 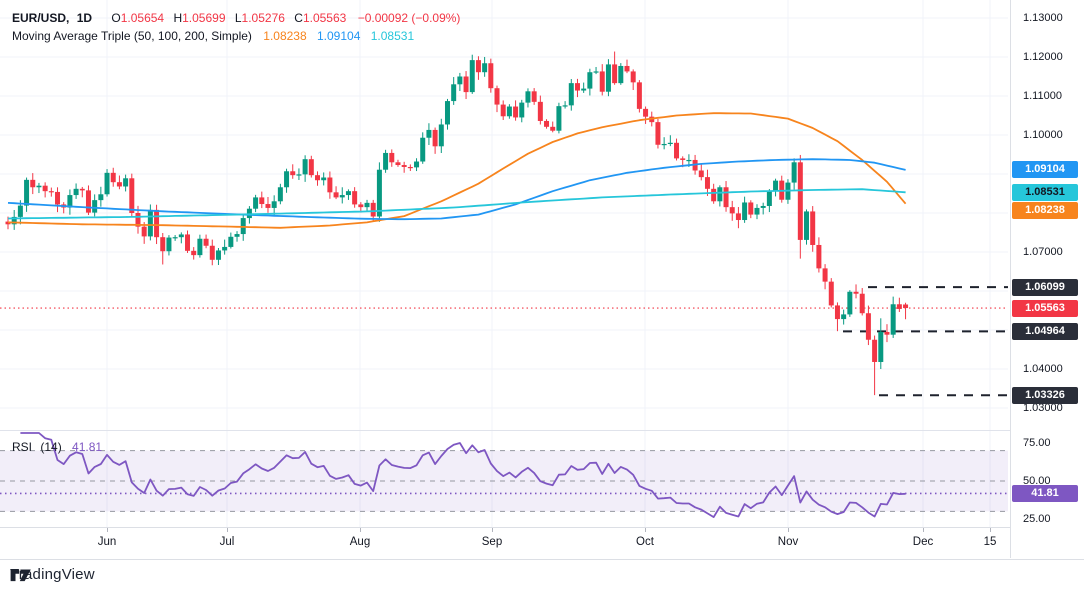 I want to click on rsi-legend: RSI (14) 41.81, so click(x=57, y=447).